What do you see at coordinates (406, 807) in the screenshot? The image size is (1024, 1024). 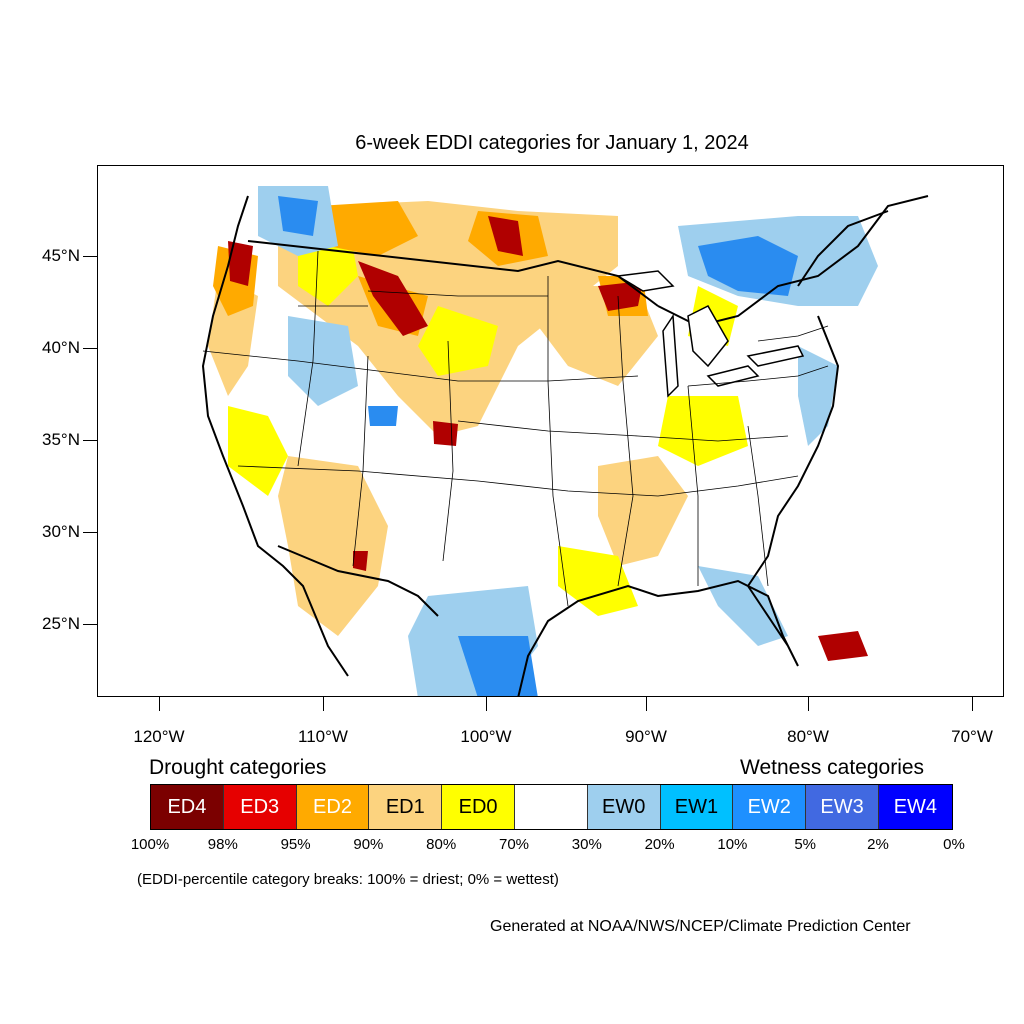 I see `legend-cell-ed1: ED1` at bounding box center [406, 807].